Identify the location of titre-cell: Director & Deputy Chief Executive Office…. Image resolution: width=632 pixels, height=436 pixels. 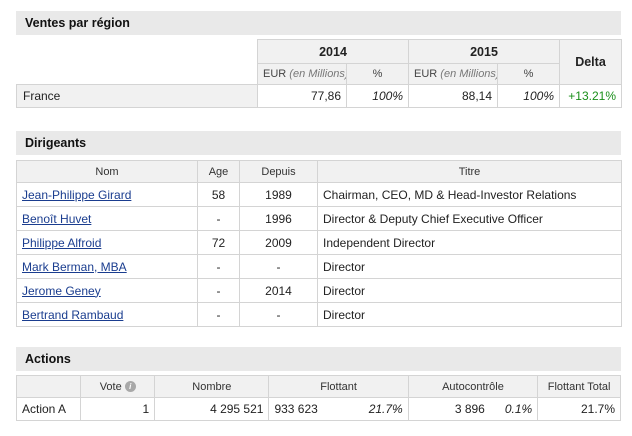
(469, 218).